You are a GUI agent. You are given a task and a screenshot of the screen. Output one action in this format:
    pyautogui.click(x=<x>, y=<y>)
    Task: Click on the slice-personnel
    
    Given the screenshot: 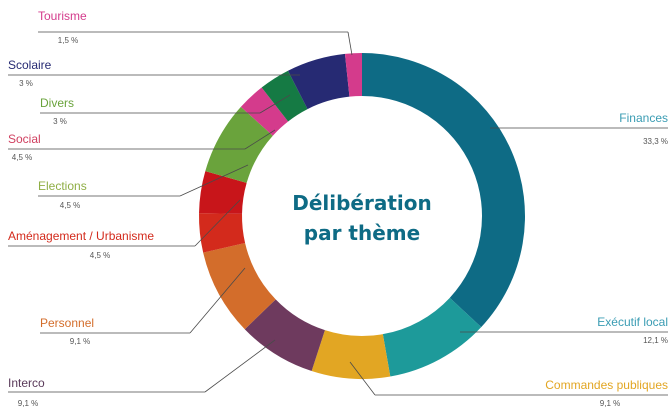 What is the action you would take?
    pyautogui.click(x=239, y=286)
    